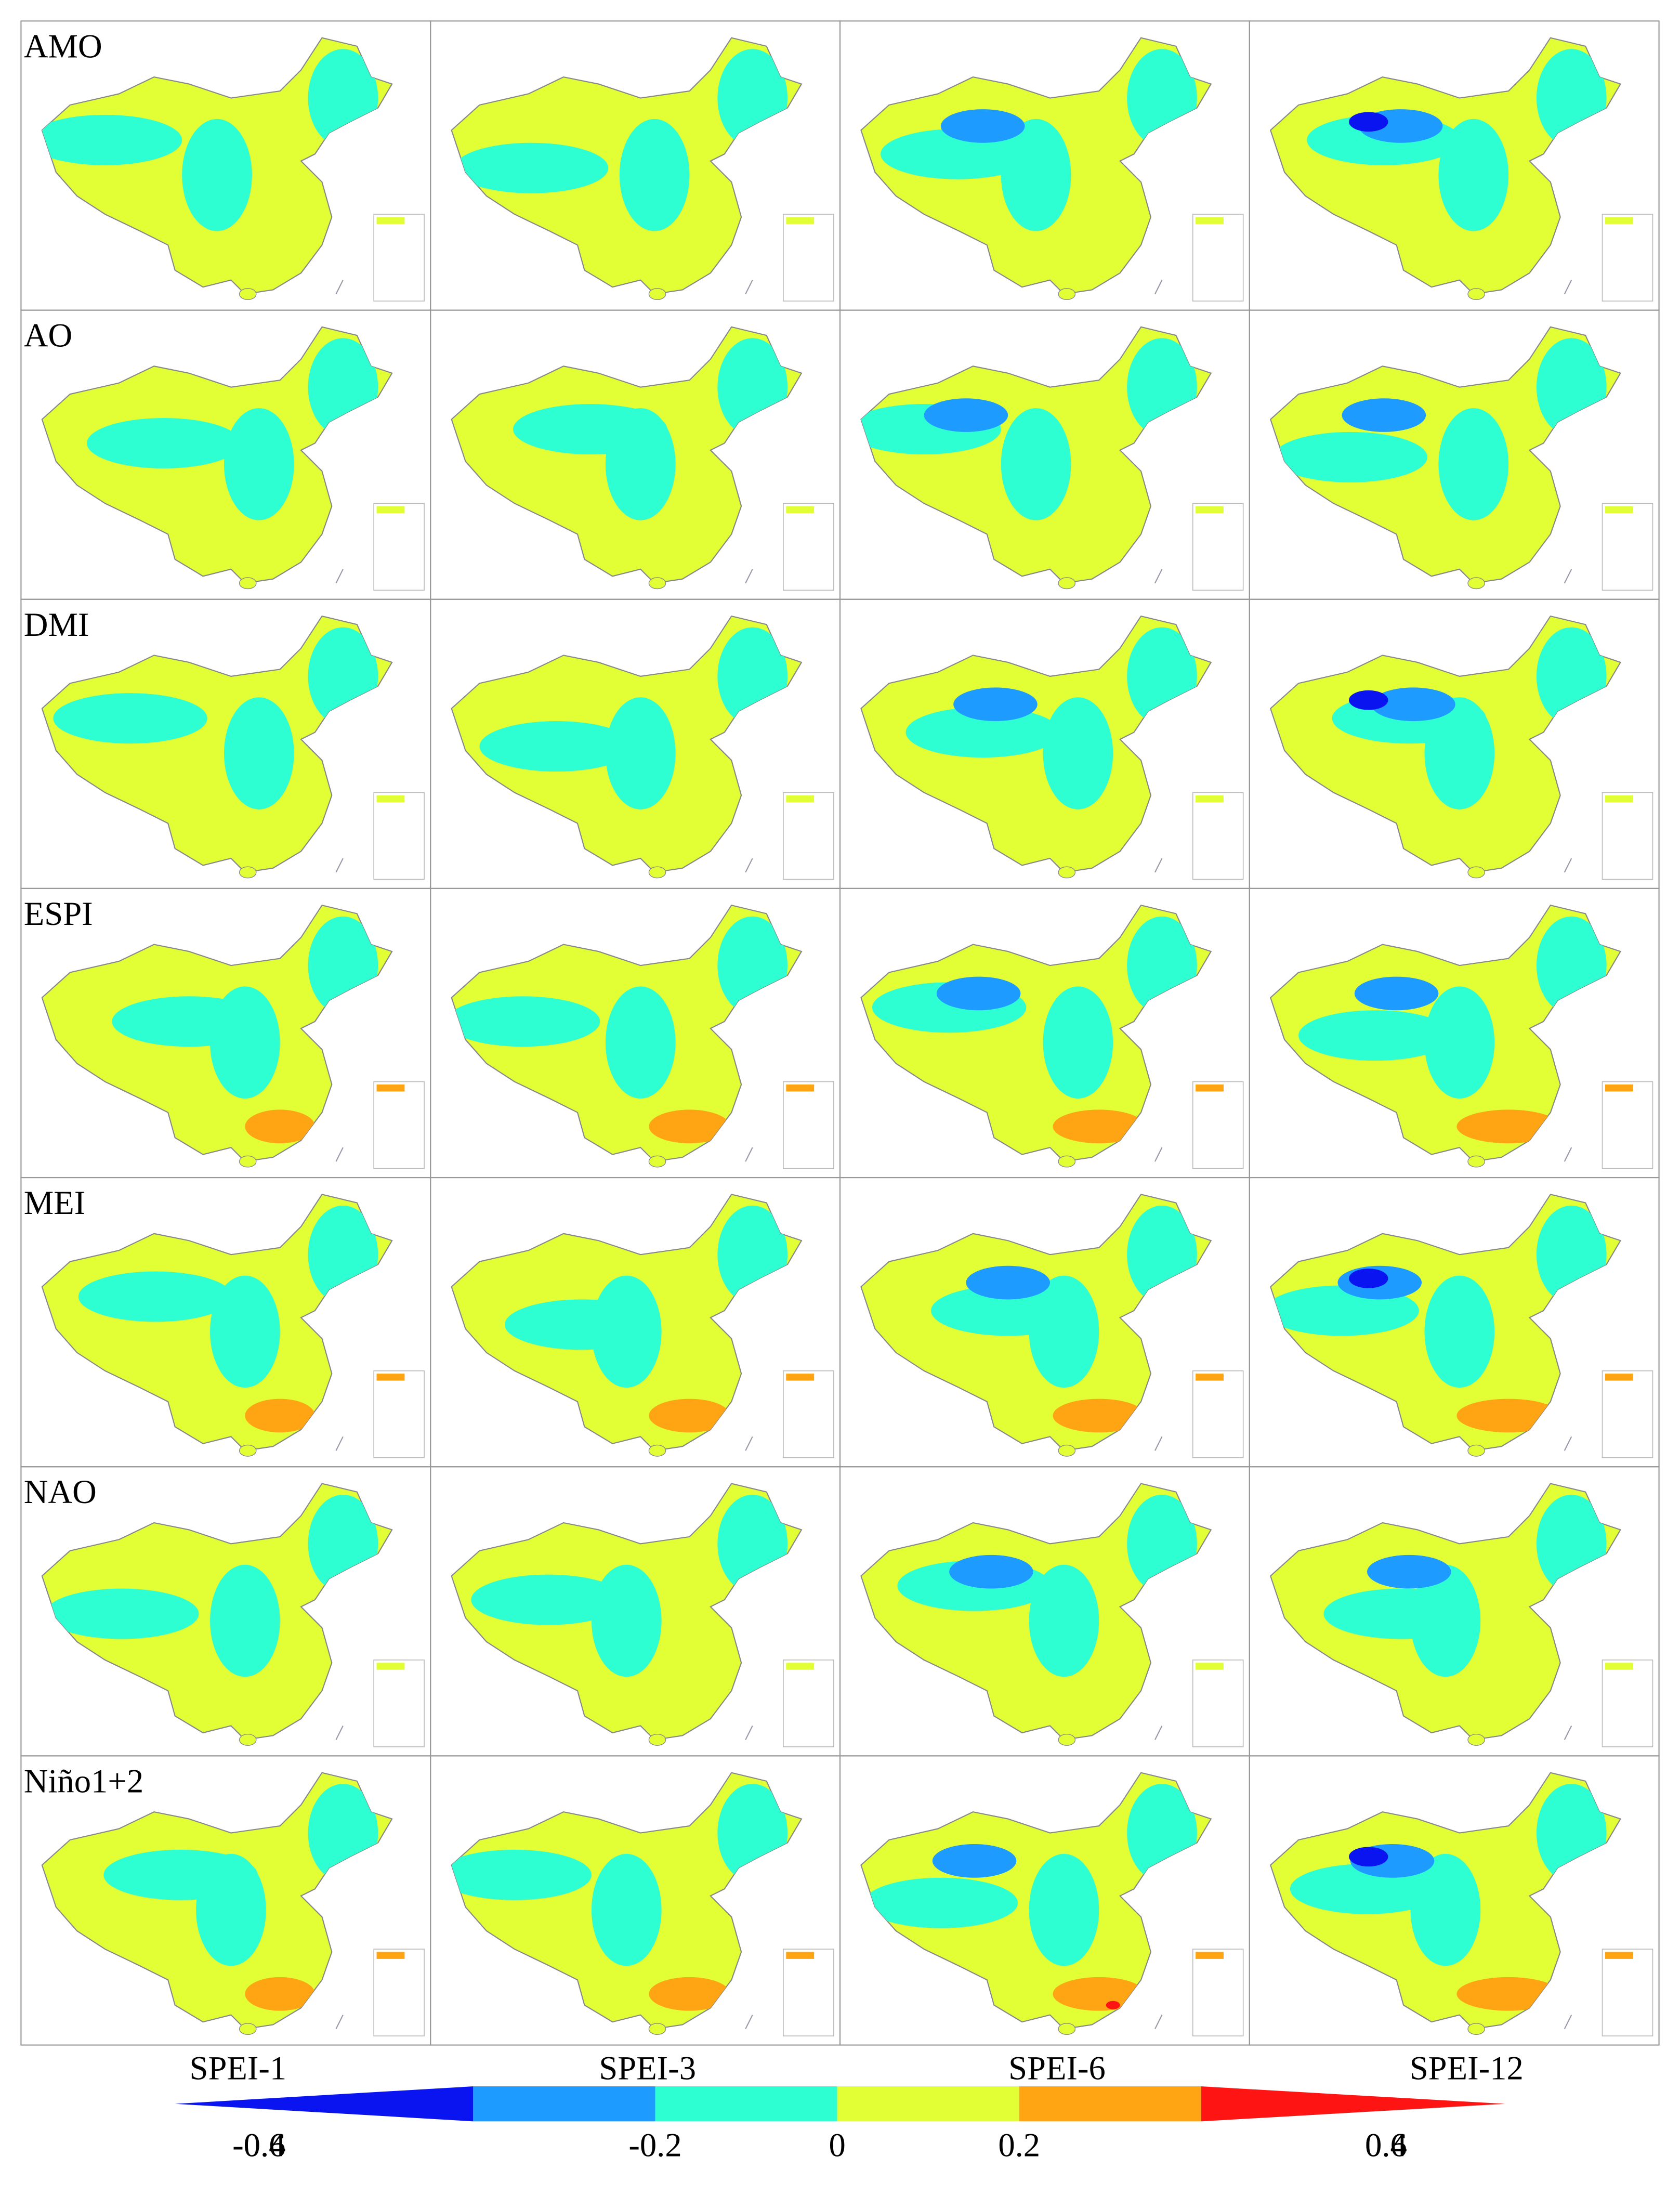  What do you see at coordinates (84, 1781) in the screenshot?
I see `row-label: Niño1+2` at bounding box center [84, 1781].